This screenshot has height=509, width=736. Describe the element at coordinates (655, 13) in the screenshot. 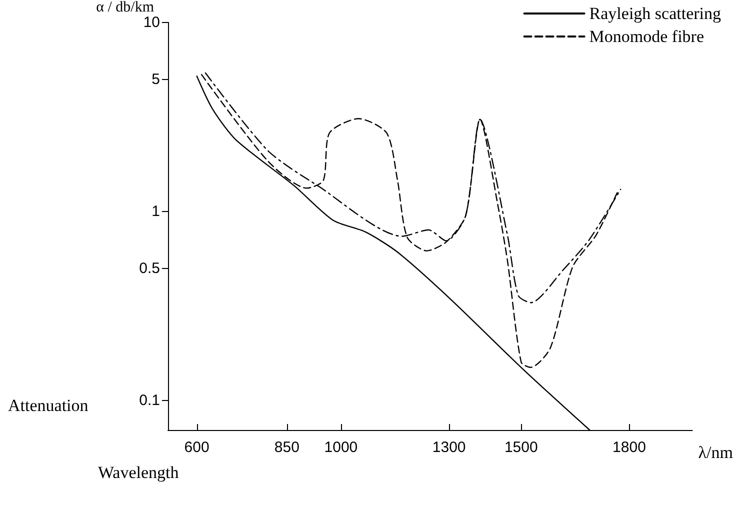

I see `legend-label: Rayleigh scattering` at that location.